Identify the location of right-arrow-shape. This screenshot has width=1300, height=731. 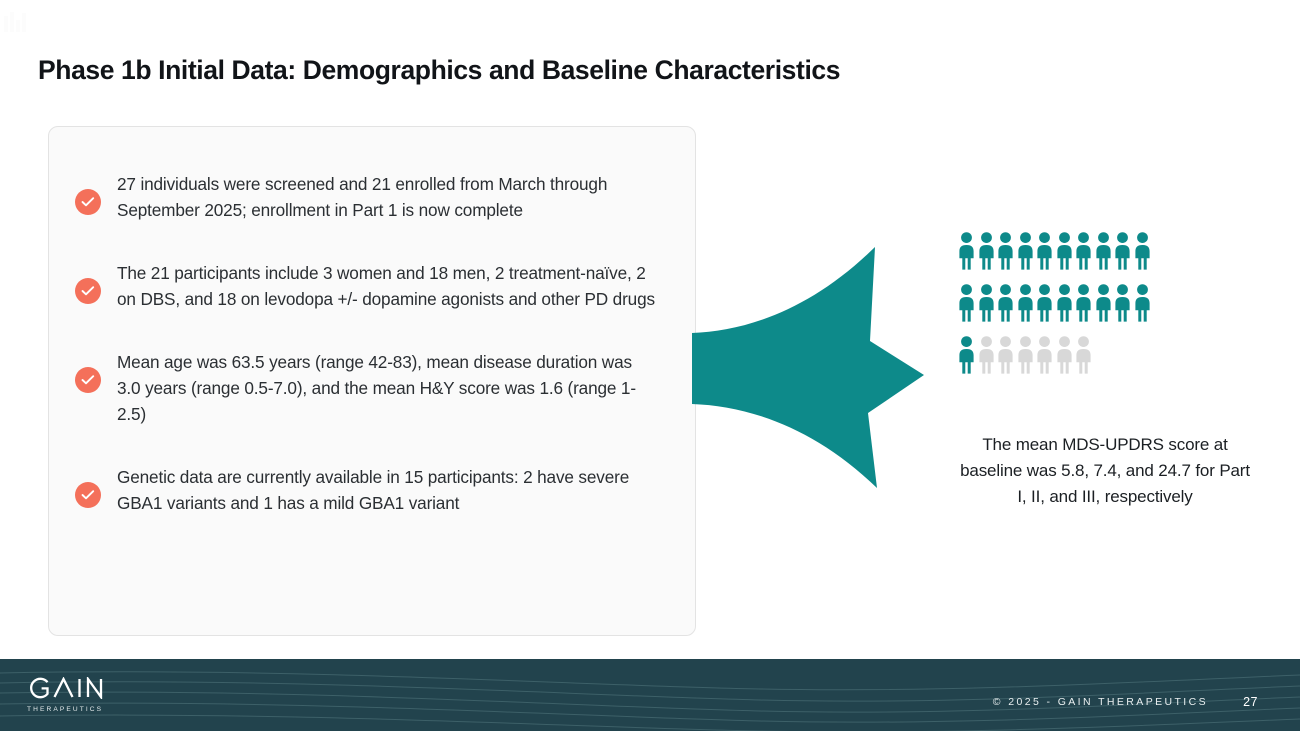
(808, 367).